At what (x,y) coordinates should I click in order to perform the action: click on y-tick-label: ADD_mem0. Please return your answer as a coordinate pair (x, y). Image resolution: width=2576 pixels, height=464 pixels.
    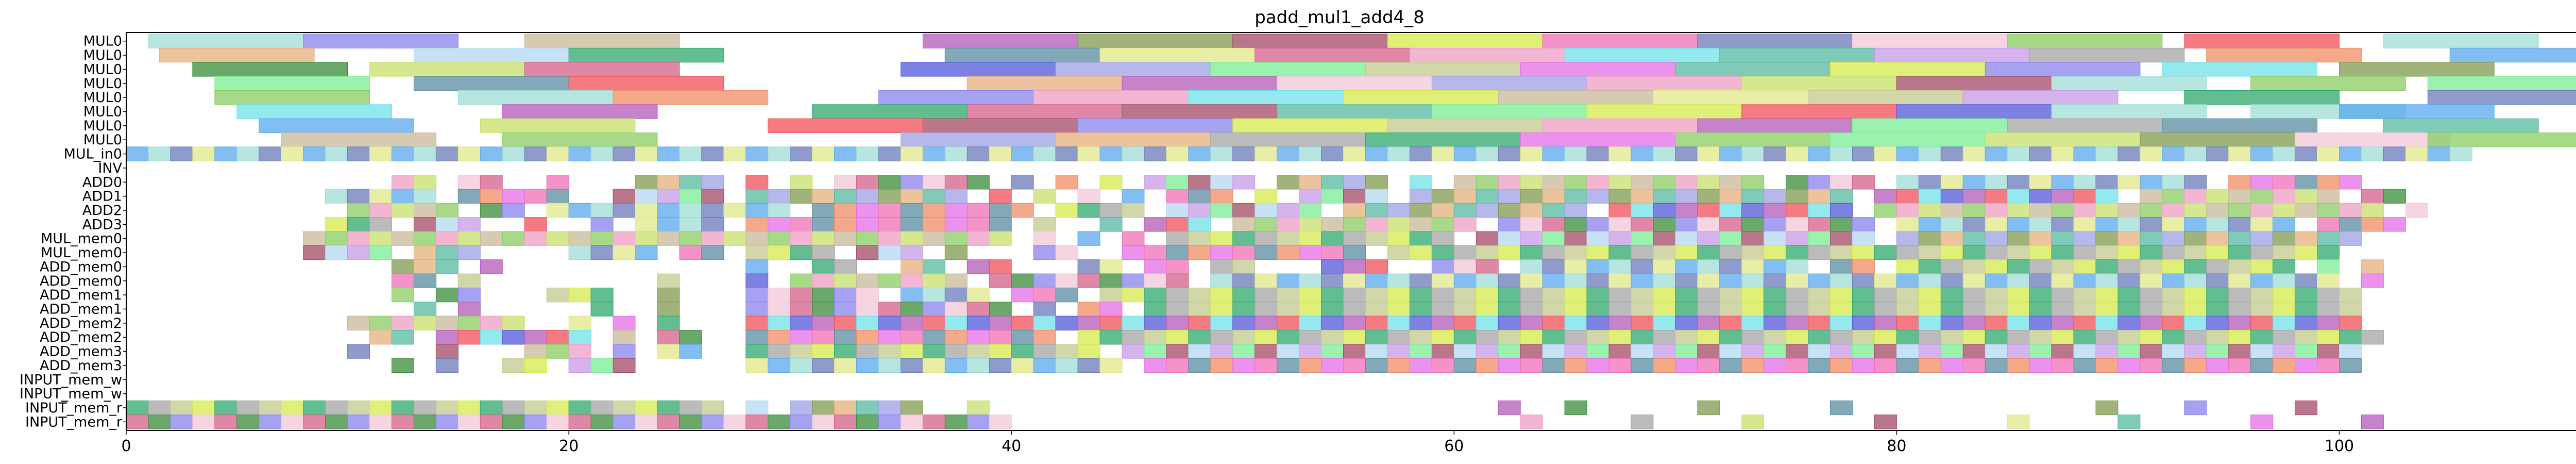
    Looking at the image, I should click on (81, 281).